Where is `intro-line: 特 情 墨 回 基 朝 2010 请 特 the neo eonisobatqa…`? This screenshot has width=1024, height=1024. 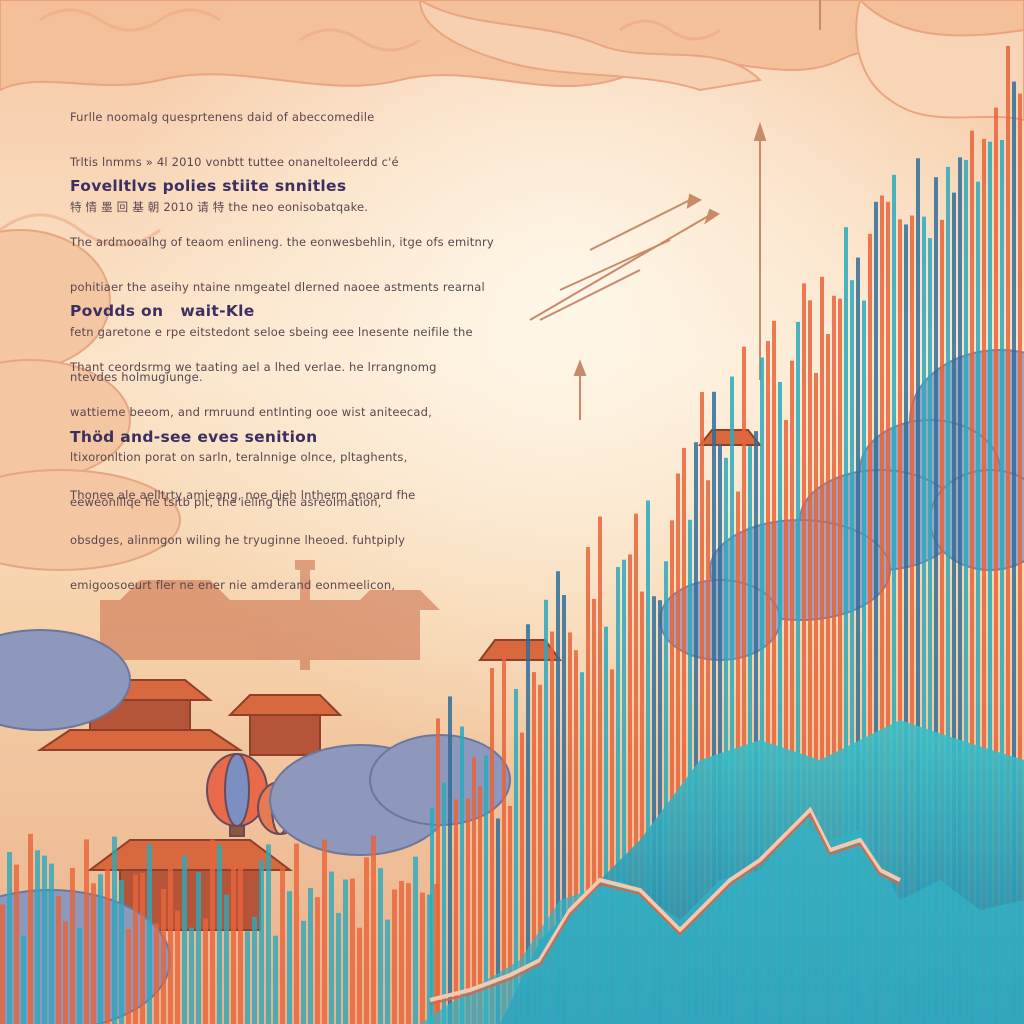
intro-line: 特 情 墨 回 基 朝 2010 请 特 the neo eonisobatqa… is located at coordinates (219, 207).